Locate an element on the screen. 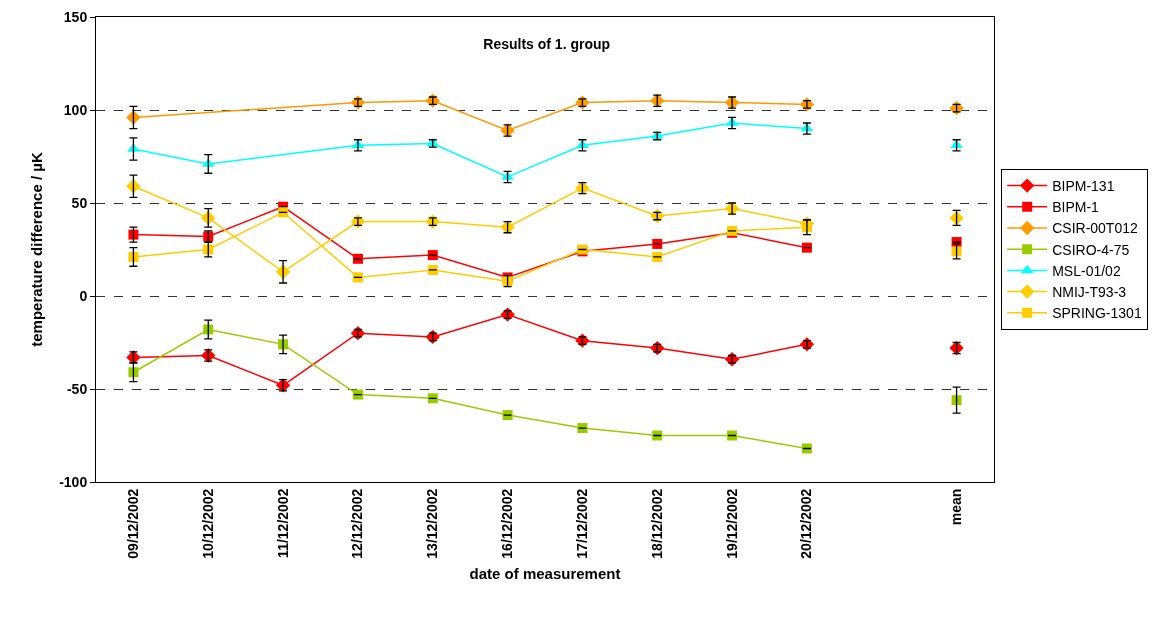 This screenshot has width=1160, height=628. legend-label: CSIR-00T012 is located at coordinates (1095, 228).